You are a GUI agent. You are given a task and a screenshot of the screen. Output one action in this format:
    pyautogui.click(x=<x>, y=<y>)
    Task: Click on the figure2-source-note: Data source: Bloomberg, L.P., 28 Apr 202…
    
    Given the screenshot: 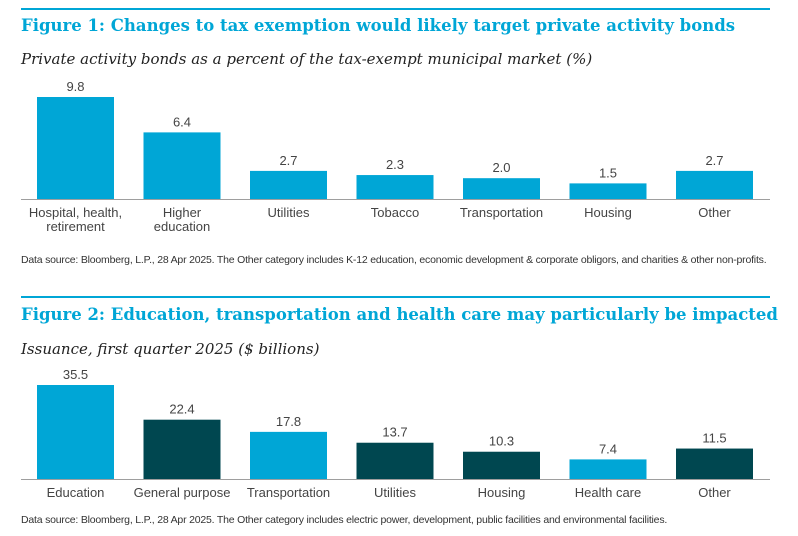 What is the action you would take?
    pyautogui.click(x=344, y=520)
    